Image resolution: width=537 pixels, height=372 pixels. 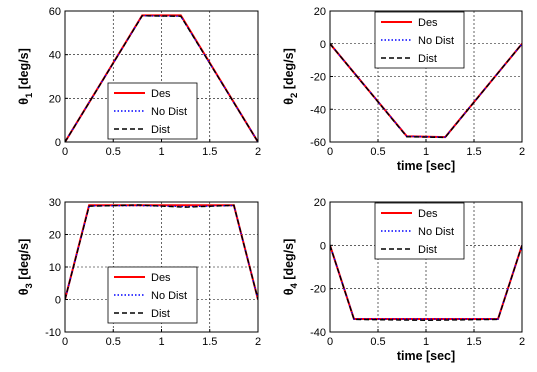 I want to click on series-line-no-dist, so click(x=426, y=282).